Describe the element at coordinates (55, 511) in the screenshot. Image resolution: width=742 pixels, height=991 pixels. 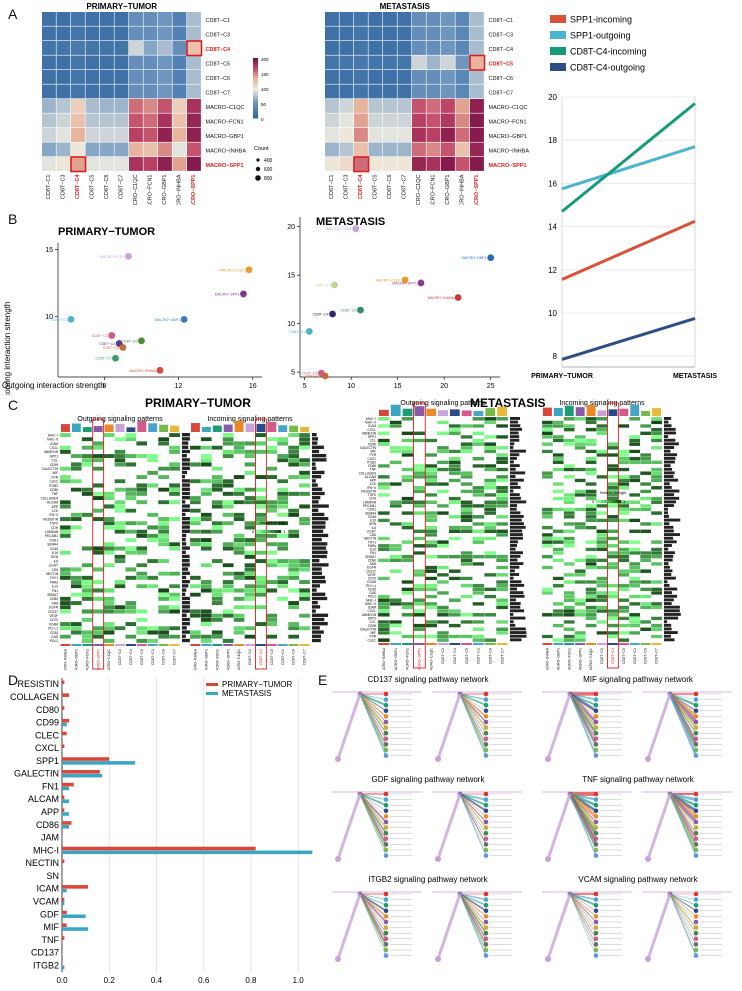
I see `pattern-row-label: LCK` at that location.